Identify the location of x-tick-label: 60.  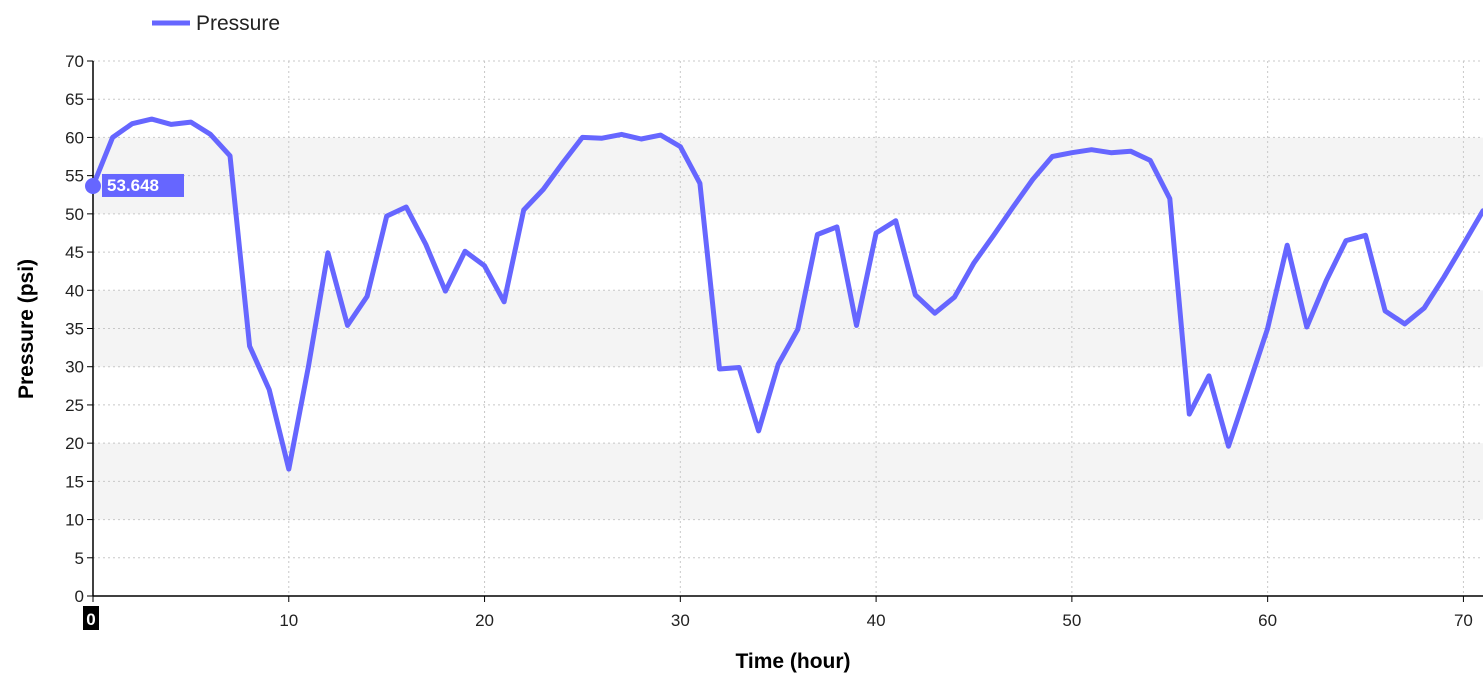
(1267, 620).